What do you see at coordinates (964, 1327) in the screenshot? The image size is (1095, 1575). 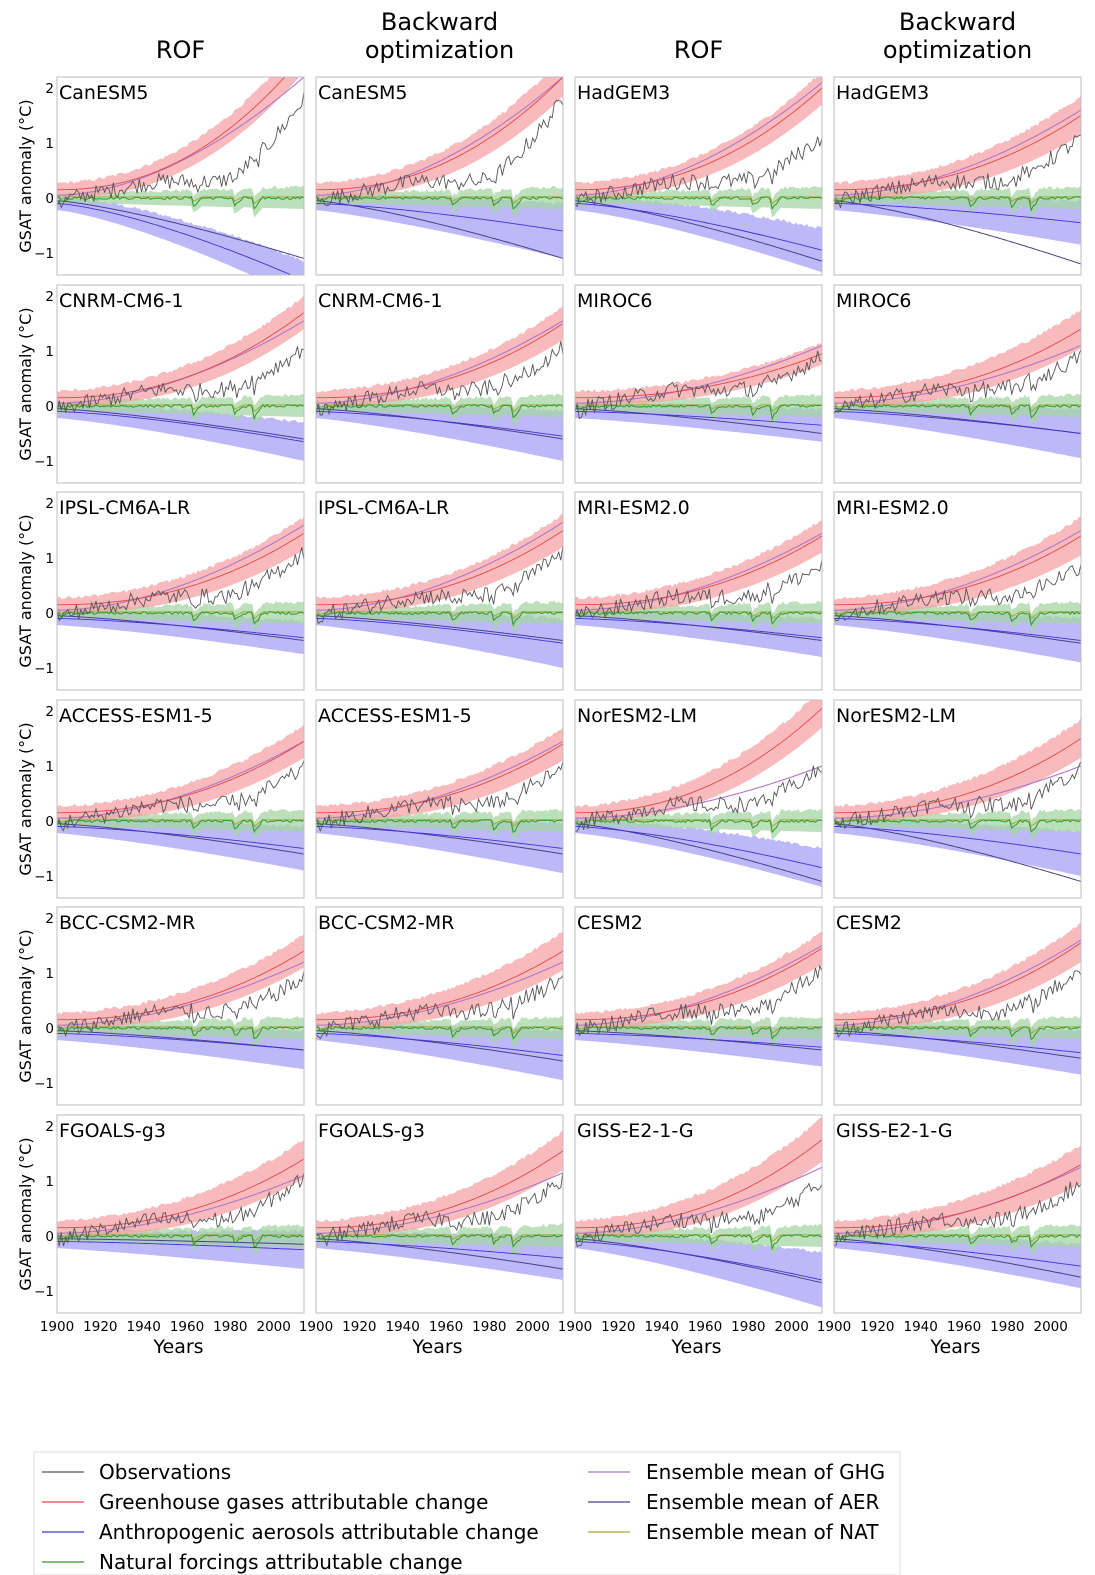 I see `x-tick-label: 1960` at bounding box center [964, 1327].